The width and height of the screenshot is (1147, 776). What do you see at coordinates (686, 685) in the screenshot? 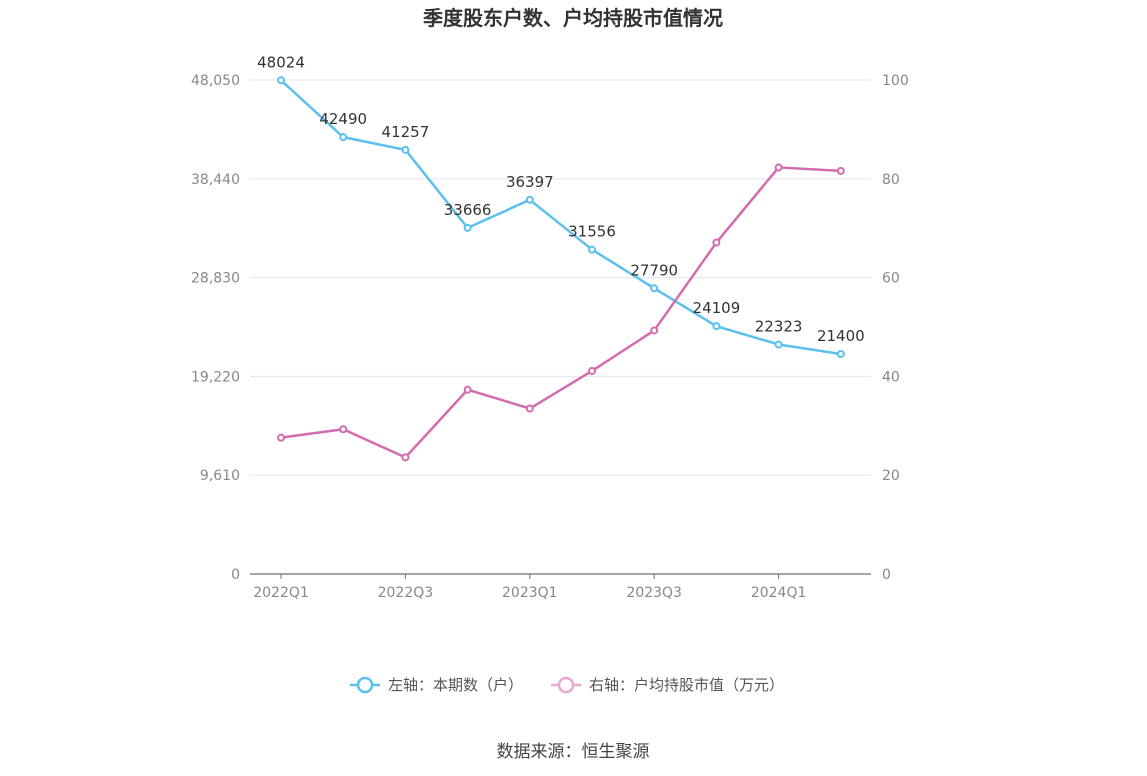
I see `legend-label: 右轴：户均持股市值（万元）` at bounding box center [686, 685].